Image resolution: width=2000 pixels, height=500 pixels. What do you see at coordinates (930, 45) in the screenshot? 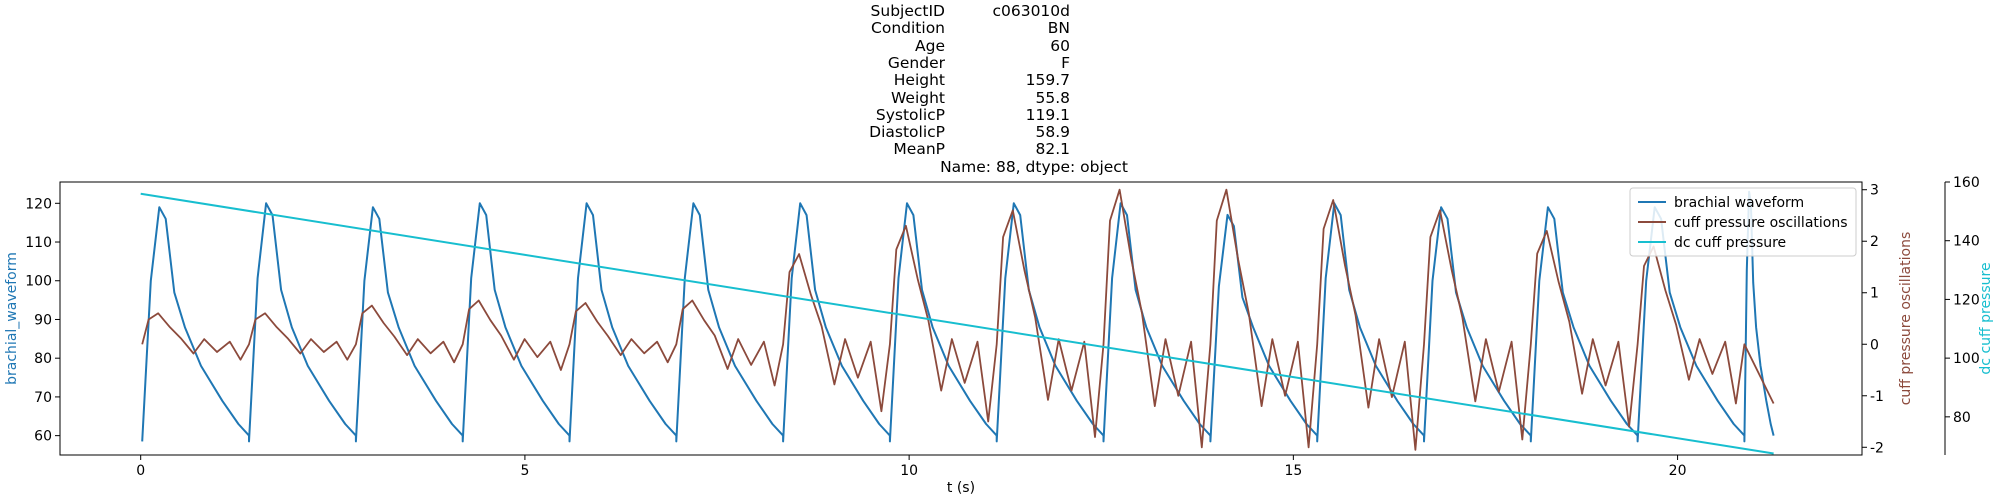
I see `title-key: Age` at bounding box center [930, 45].